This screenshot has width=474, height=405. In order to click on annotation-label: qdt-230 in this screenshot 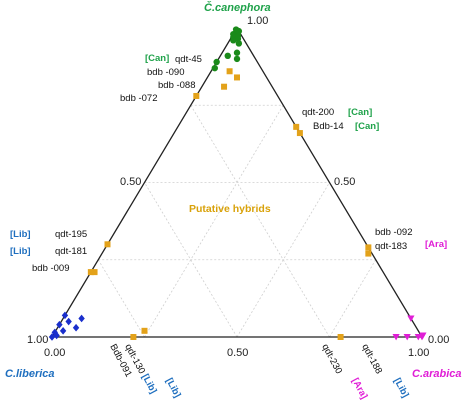, I will do `click(331, 359)`.